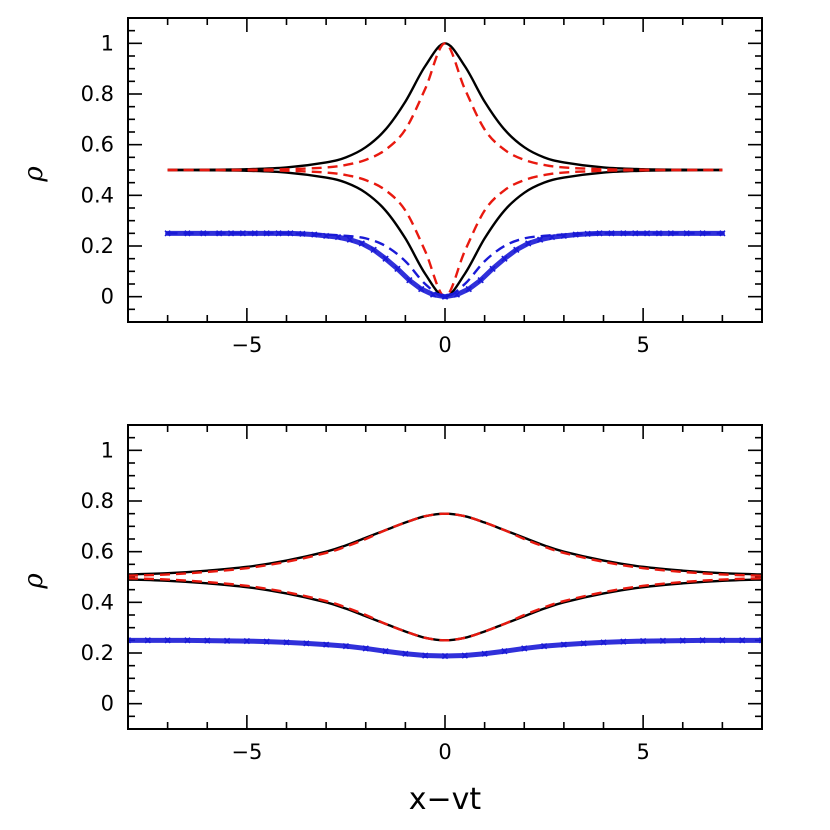 The image size is (830, 830). What do you see at coordinates (445, 799) in the screenshot?
I see `x-axis-label: x−vt` at bounding box center [445, 799].